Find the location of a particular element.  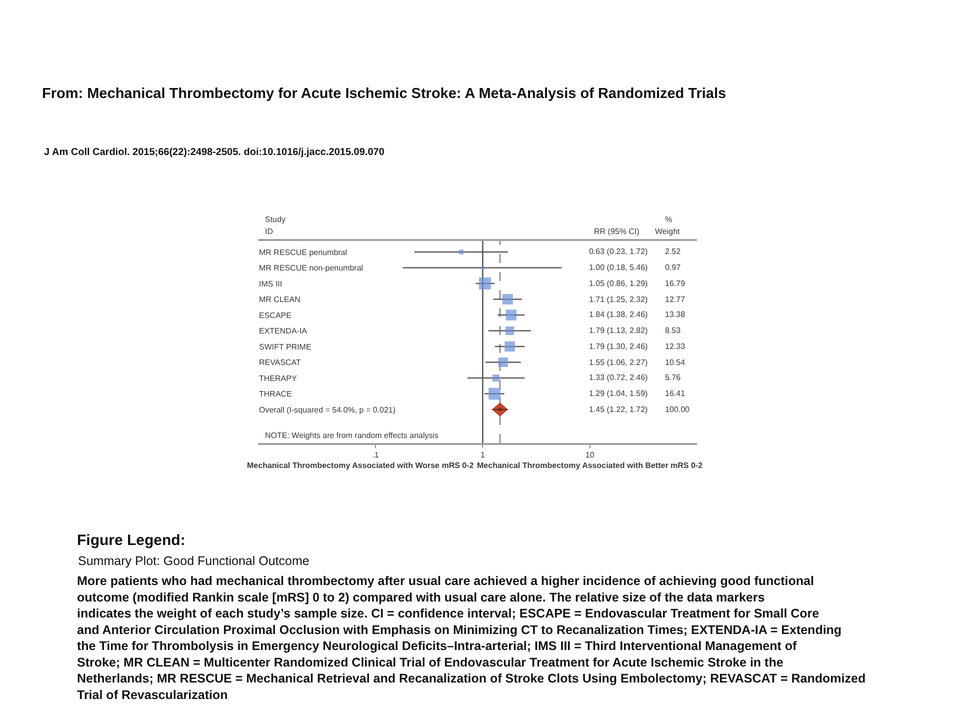

annotation: 12.77 is located at coordinates (675, 299).